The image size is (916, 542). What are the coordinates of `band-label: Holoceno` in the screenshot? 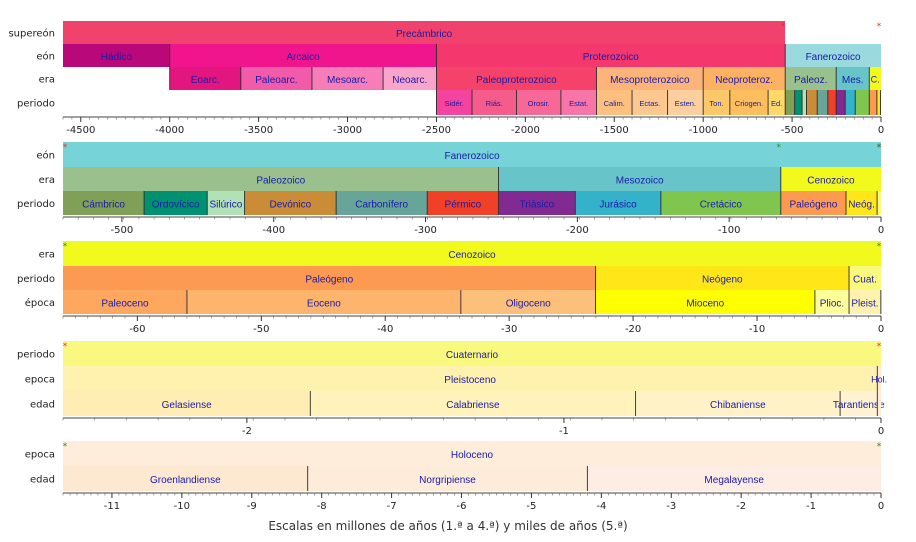 It's located at (472, 455).